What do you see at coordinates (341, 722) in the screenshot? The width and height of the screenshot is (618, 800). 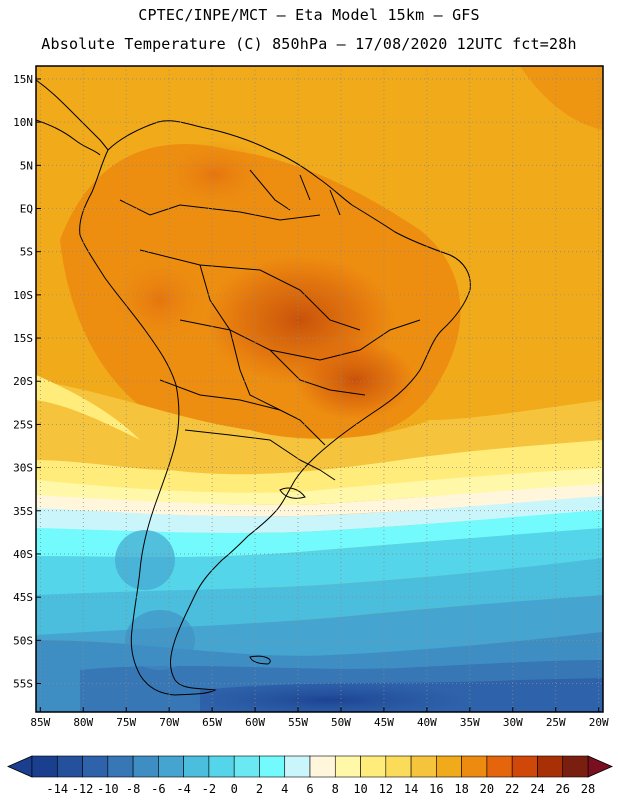 I see `lon-tick-label: 50W` at bounding box center [341, 722].